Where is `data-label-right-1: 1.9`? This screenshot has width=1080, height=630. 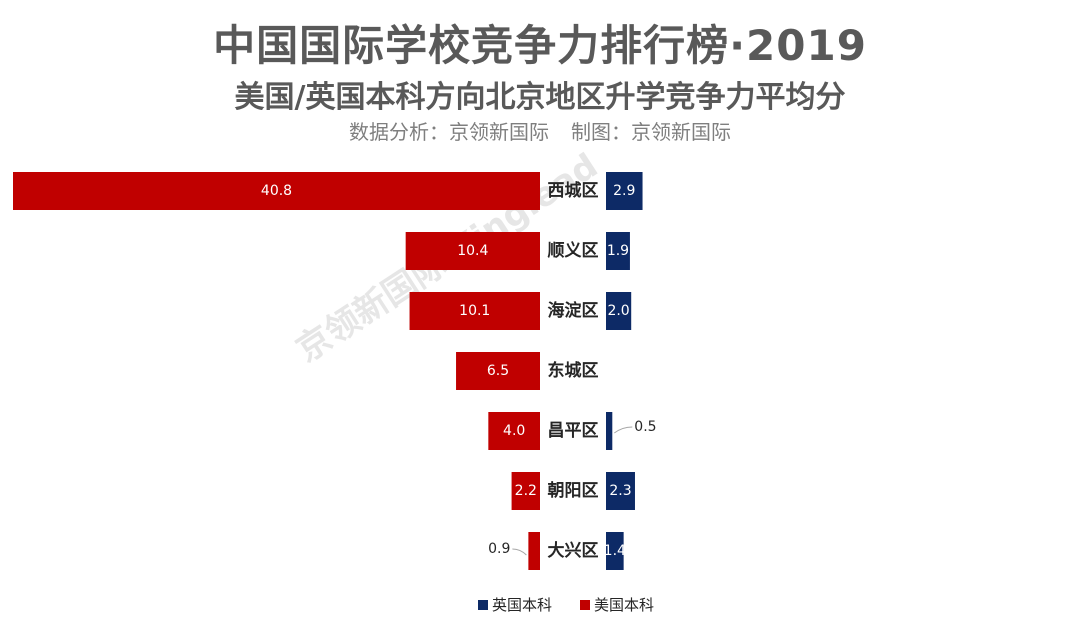 data-label-right-1: 1.9 is located at coordinates (618, 251).